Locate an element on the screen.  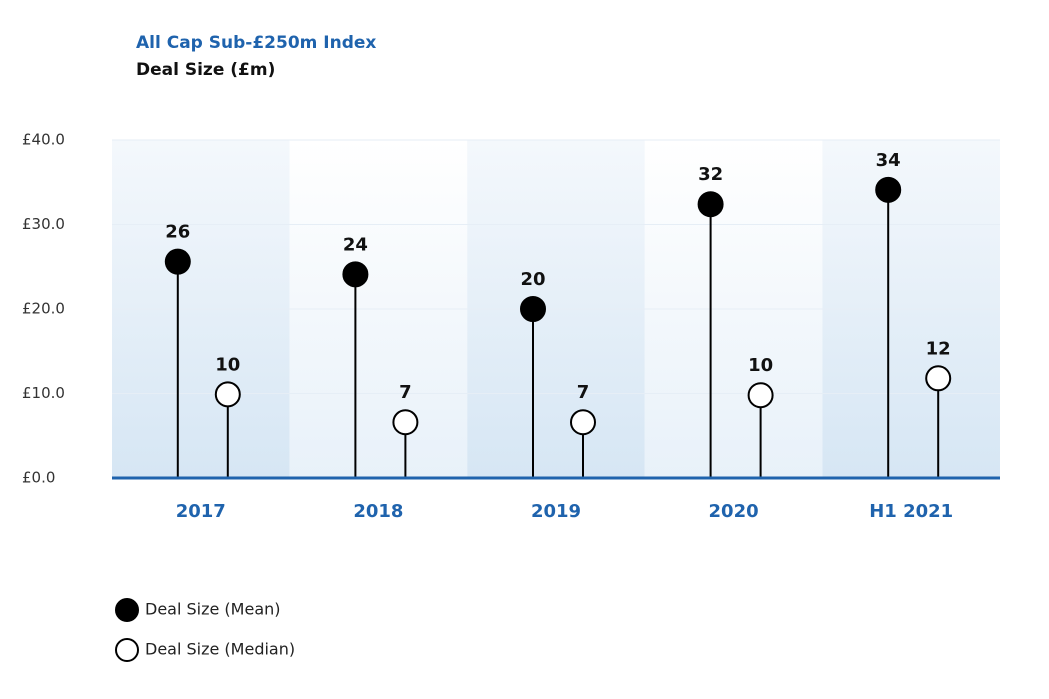
value-label: 24 is located at coordinates (355, 244).